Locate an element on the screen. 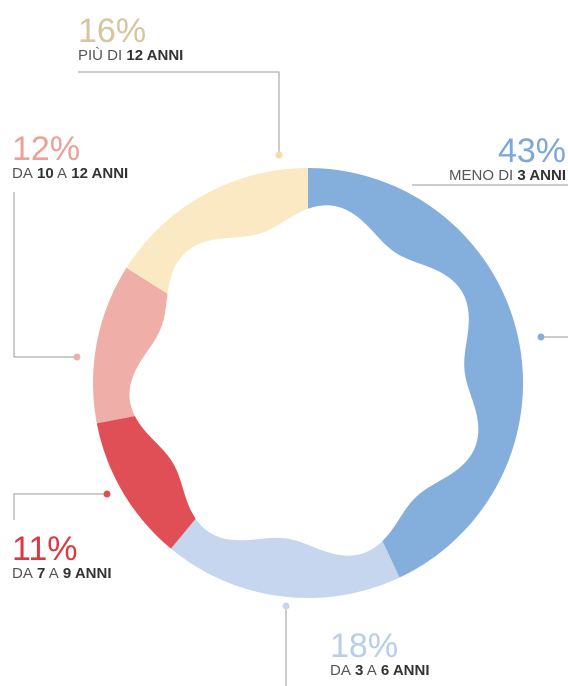 This screenshot has height=686, width=568. category-label: PIÙ DI 12 ANNI is located at coordinates (130, 55).